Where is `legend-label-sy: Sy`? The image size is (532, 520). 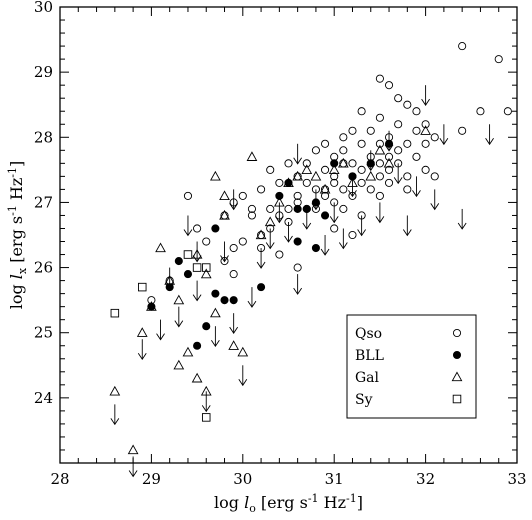 legend-label-sy: Sy is located at coordinates (364, 400).